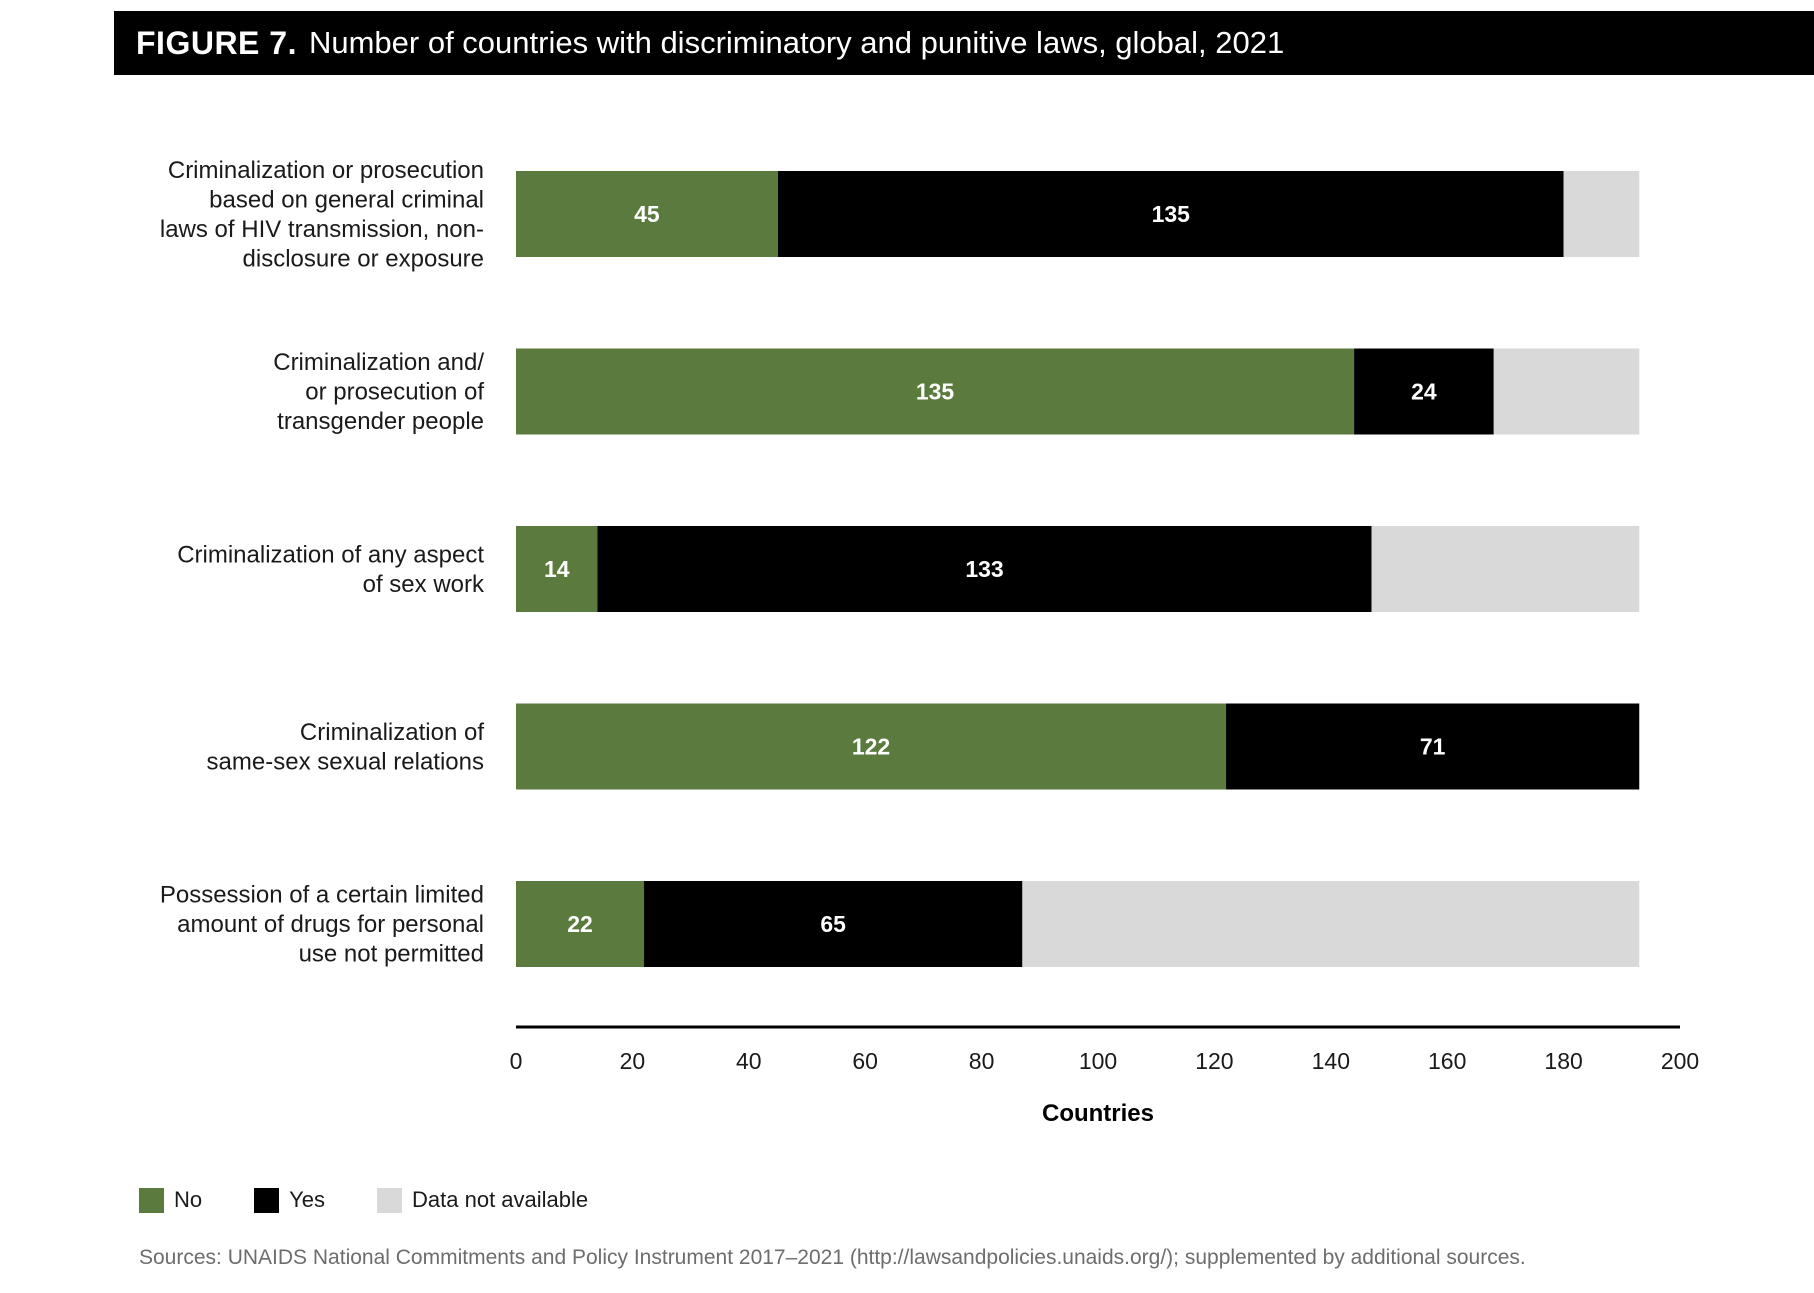 The image size is (1814, 1293). Describe the element at coordinates (170, 1200) in the screenshot. I see `legend-item-no: No` at that location.